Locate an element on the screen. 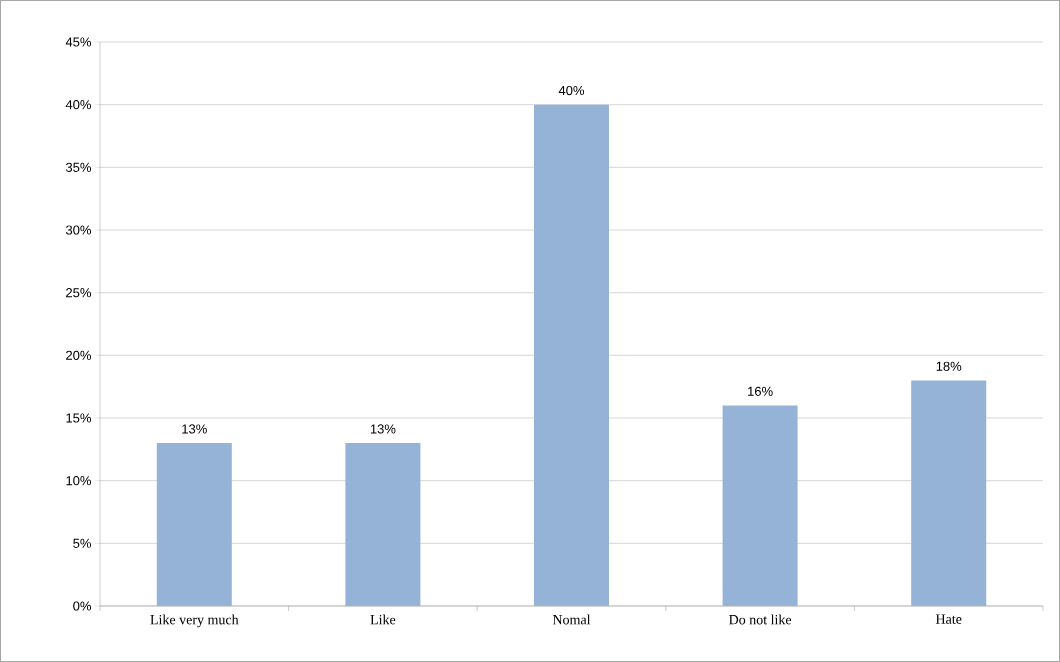 Image resolution: width=1060 pixels, height=662 pixels. y-tick-label: 30% is located at coordinates (78, 230).